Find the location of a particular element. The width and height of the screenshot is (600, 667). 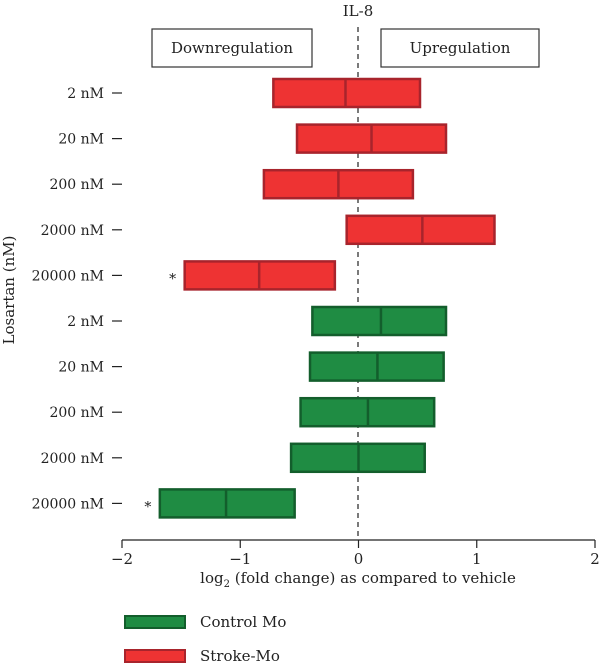

chart-title: IL-8 is located at coordinates (358, 11).